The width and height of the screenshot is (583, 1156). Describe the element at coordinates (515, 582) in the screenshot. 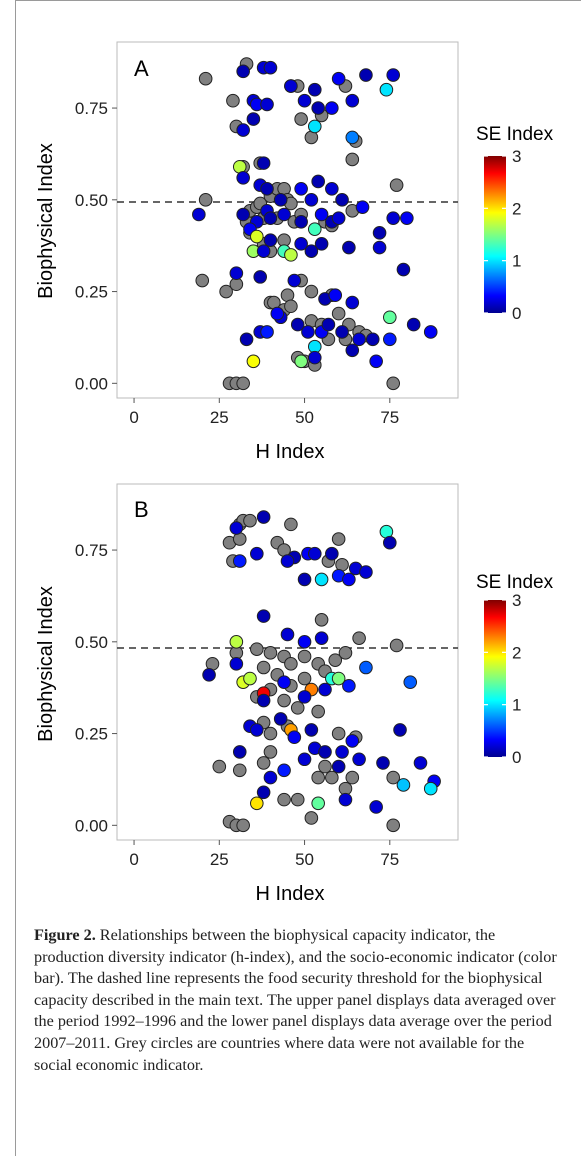

I see `colorbar-title-b: SE Index` at that location.